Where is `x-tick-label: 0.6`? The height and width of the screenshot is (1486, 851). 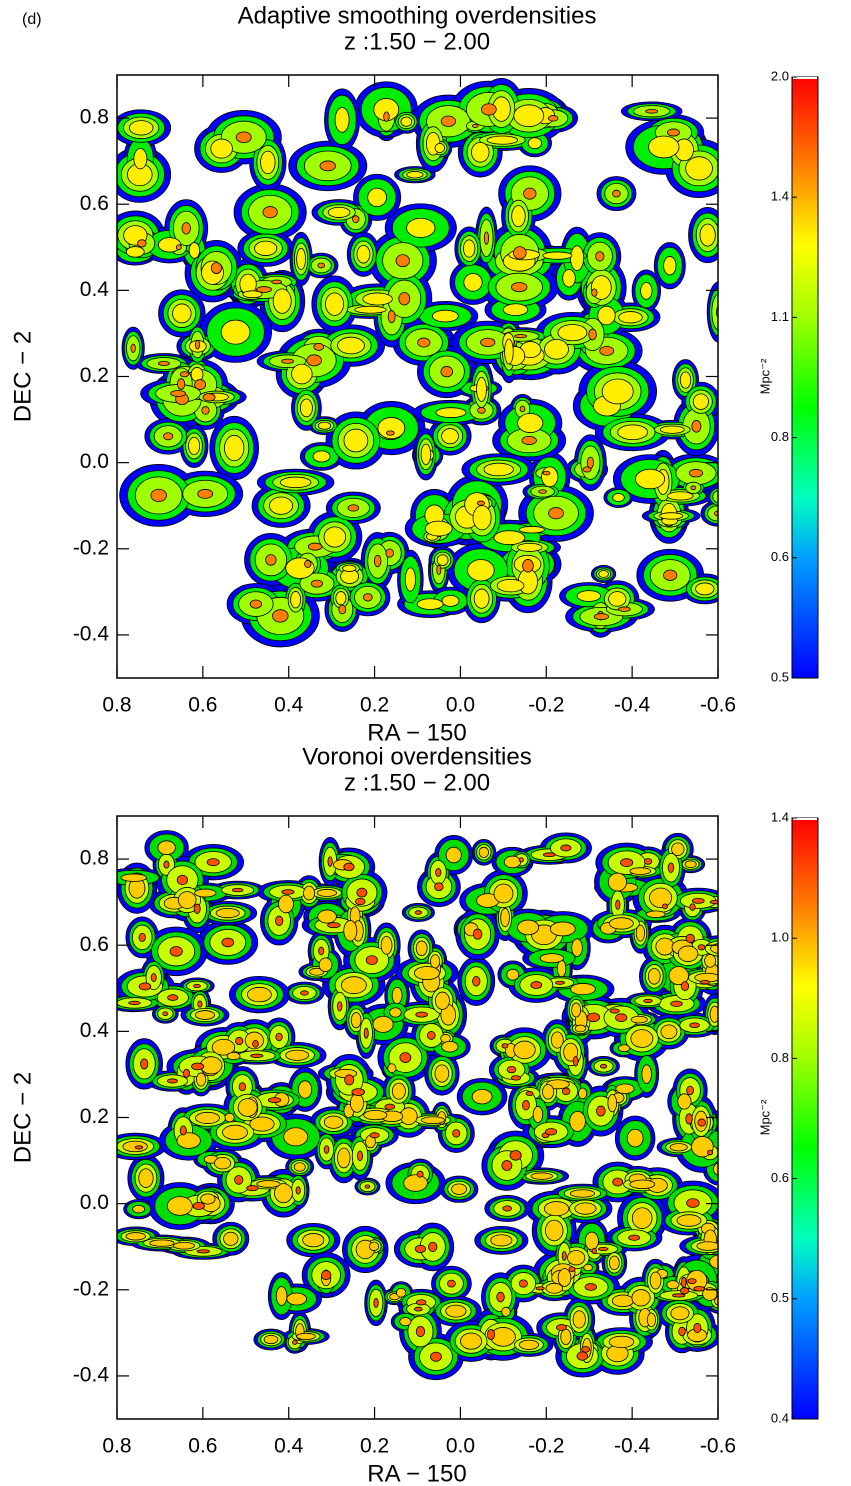 x-tick-label: 0.6 is located at coordinates (202, 705).